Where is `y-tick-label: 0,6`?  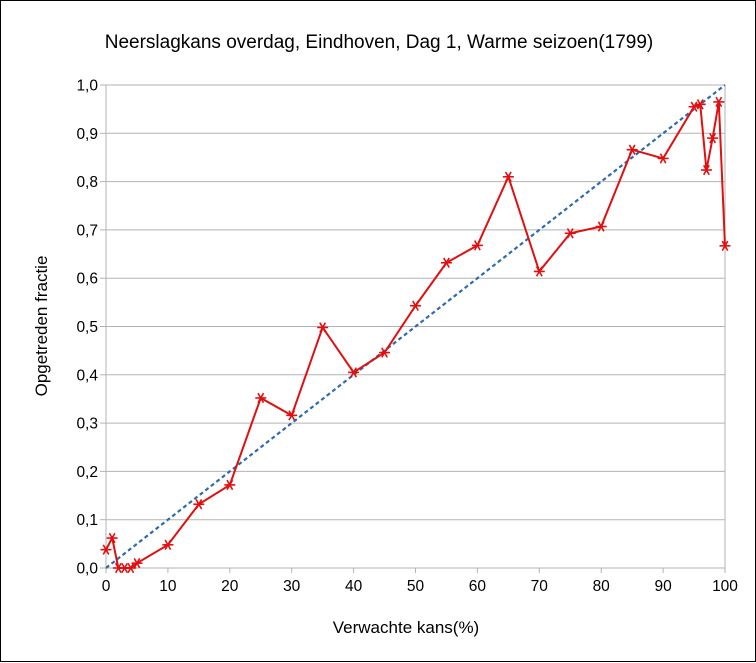 y-tick-label: 0,6 is located at coordinates (87, 279).